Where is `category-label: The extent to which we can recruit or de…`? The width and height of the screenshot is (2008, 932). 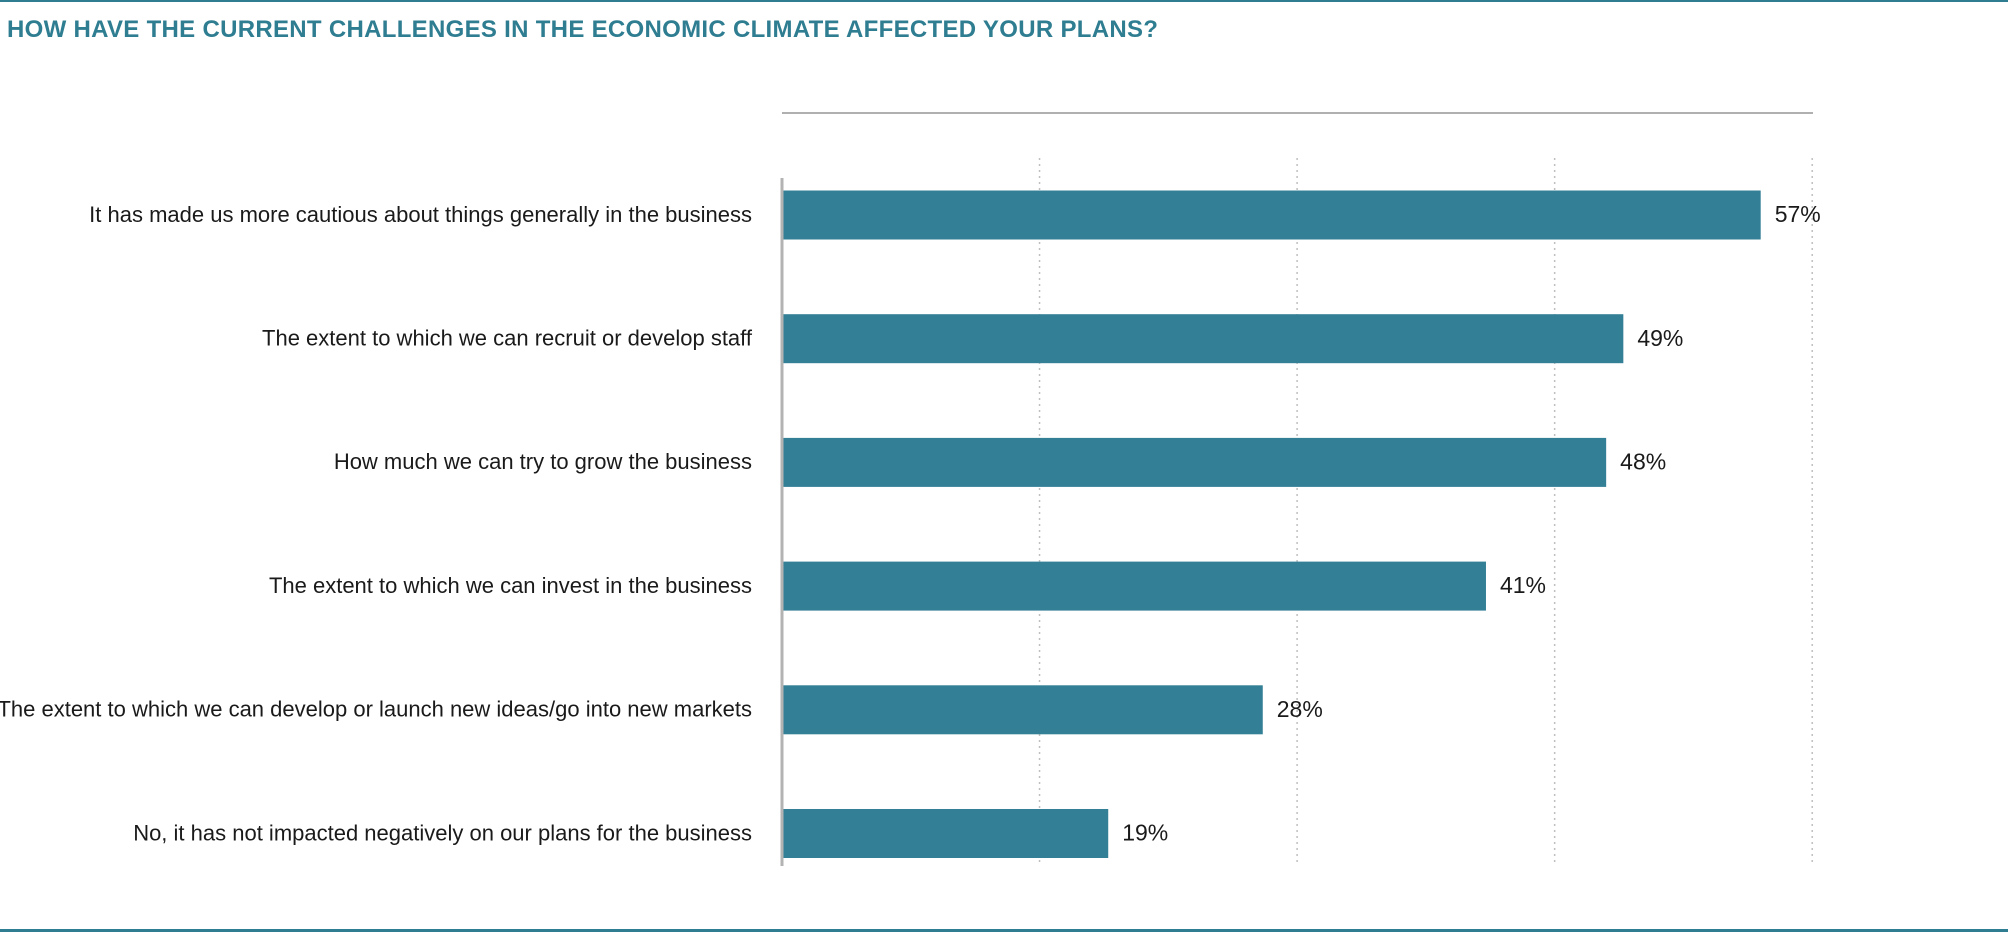
category-label: The extent to which we can recruit or de… is located at coordinates (507, 338).